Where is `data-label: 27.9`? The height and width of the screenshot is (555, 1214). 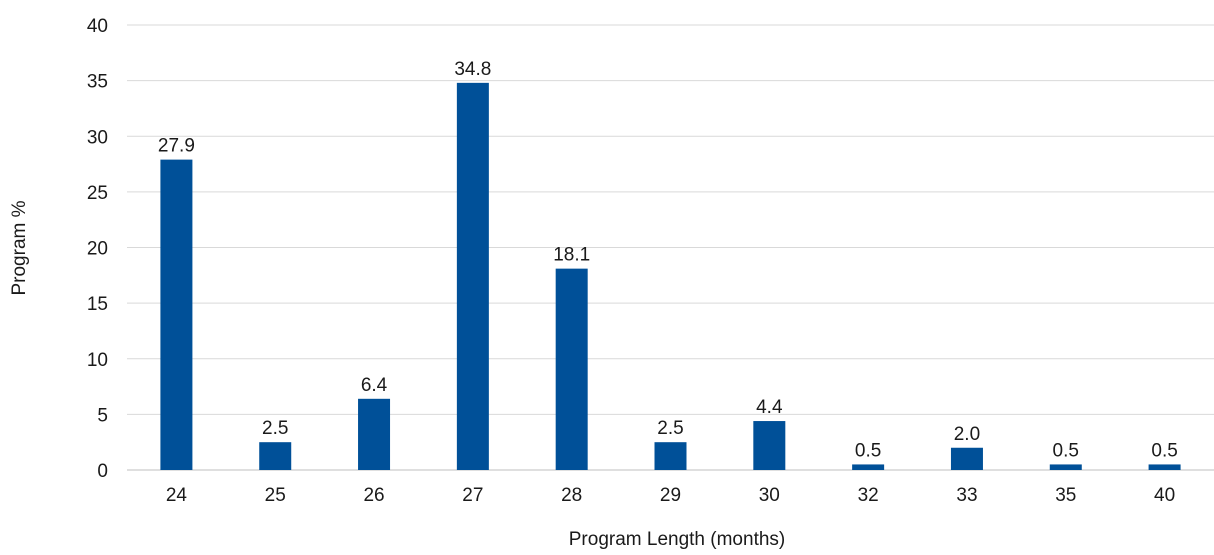
data-label: 27.9 is located at coordinates (176, 146).